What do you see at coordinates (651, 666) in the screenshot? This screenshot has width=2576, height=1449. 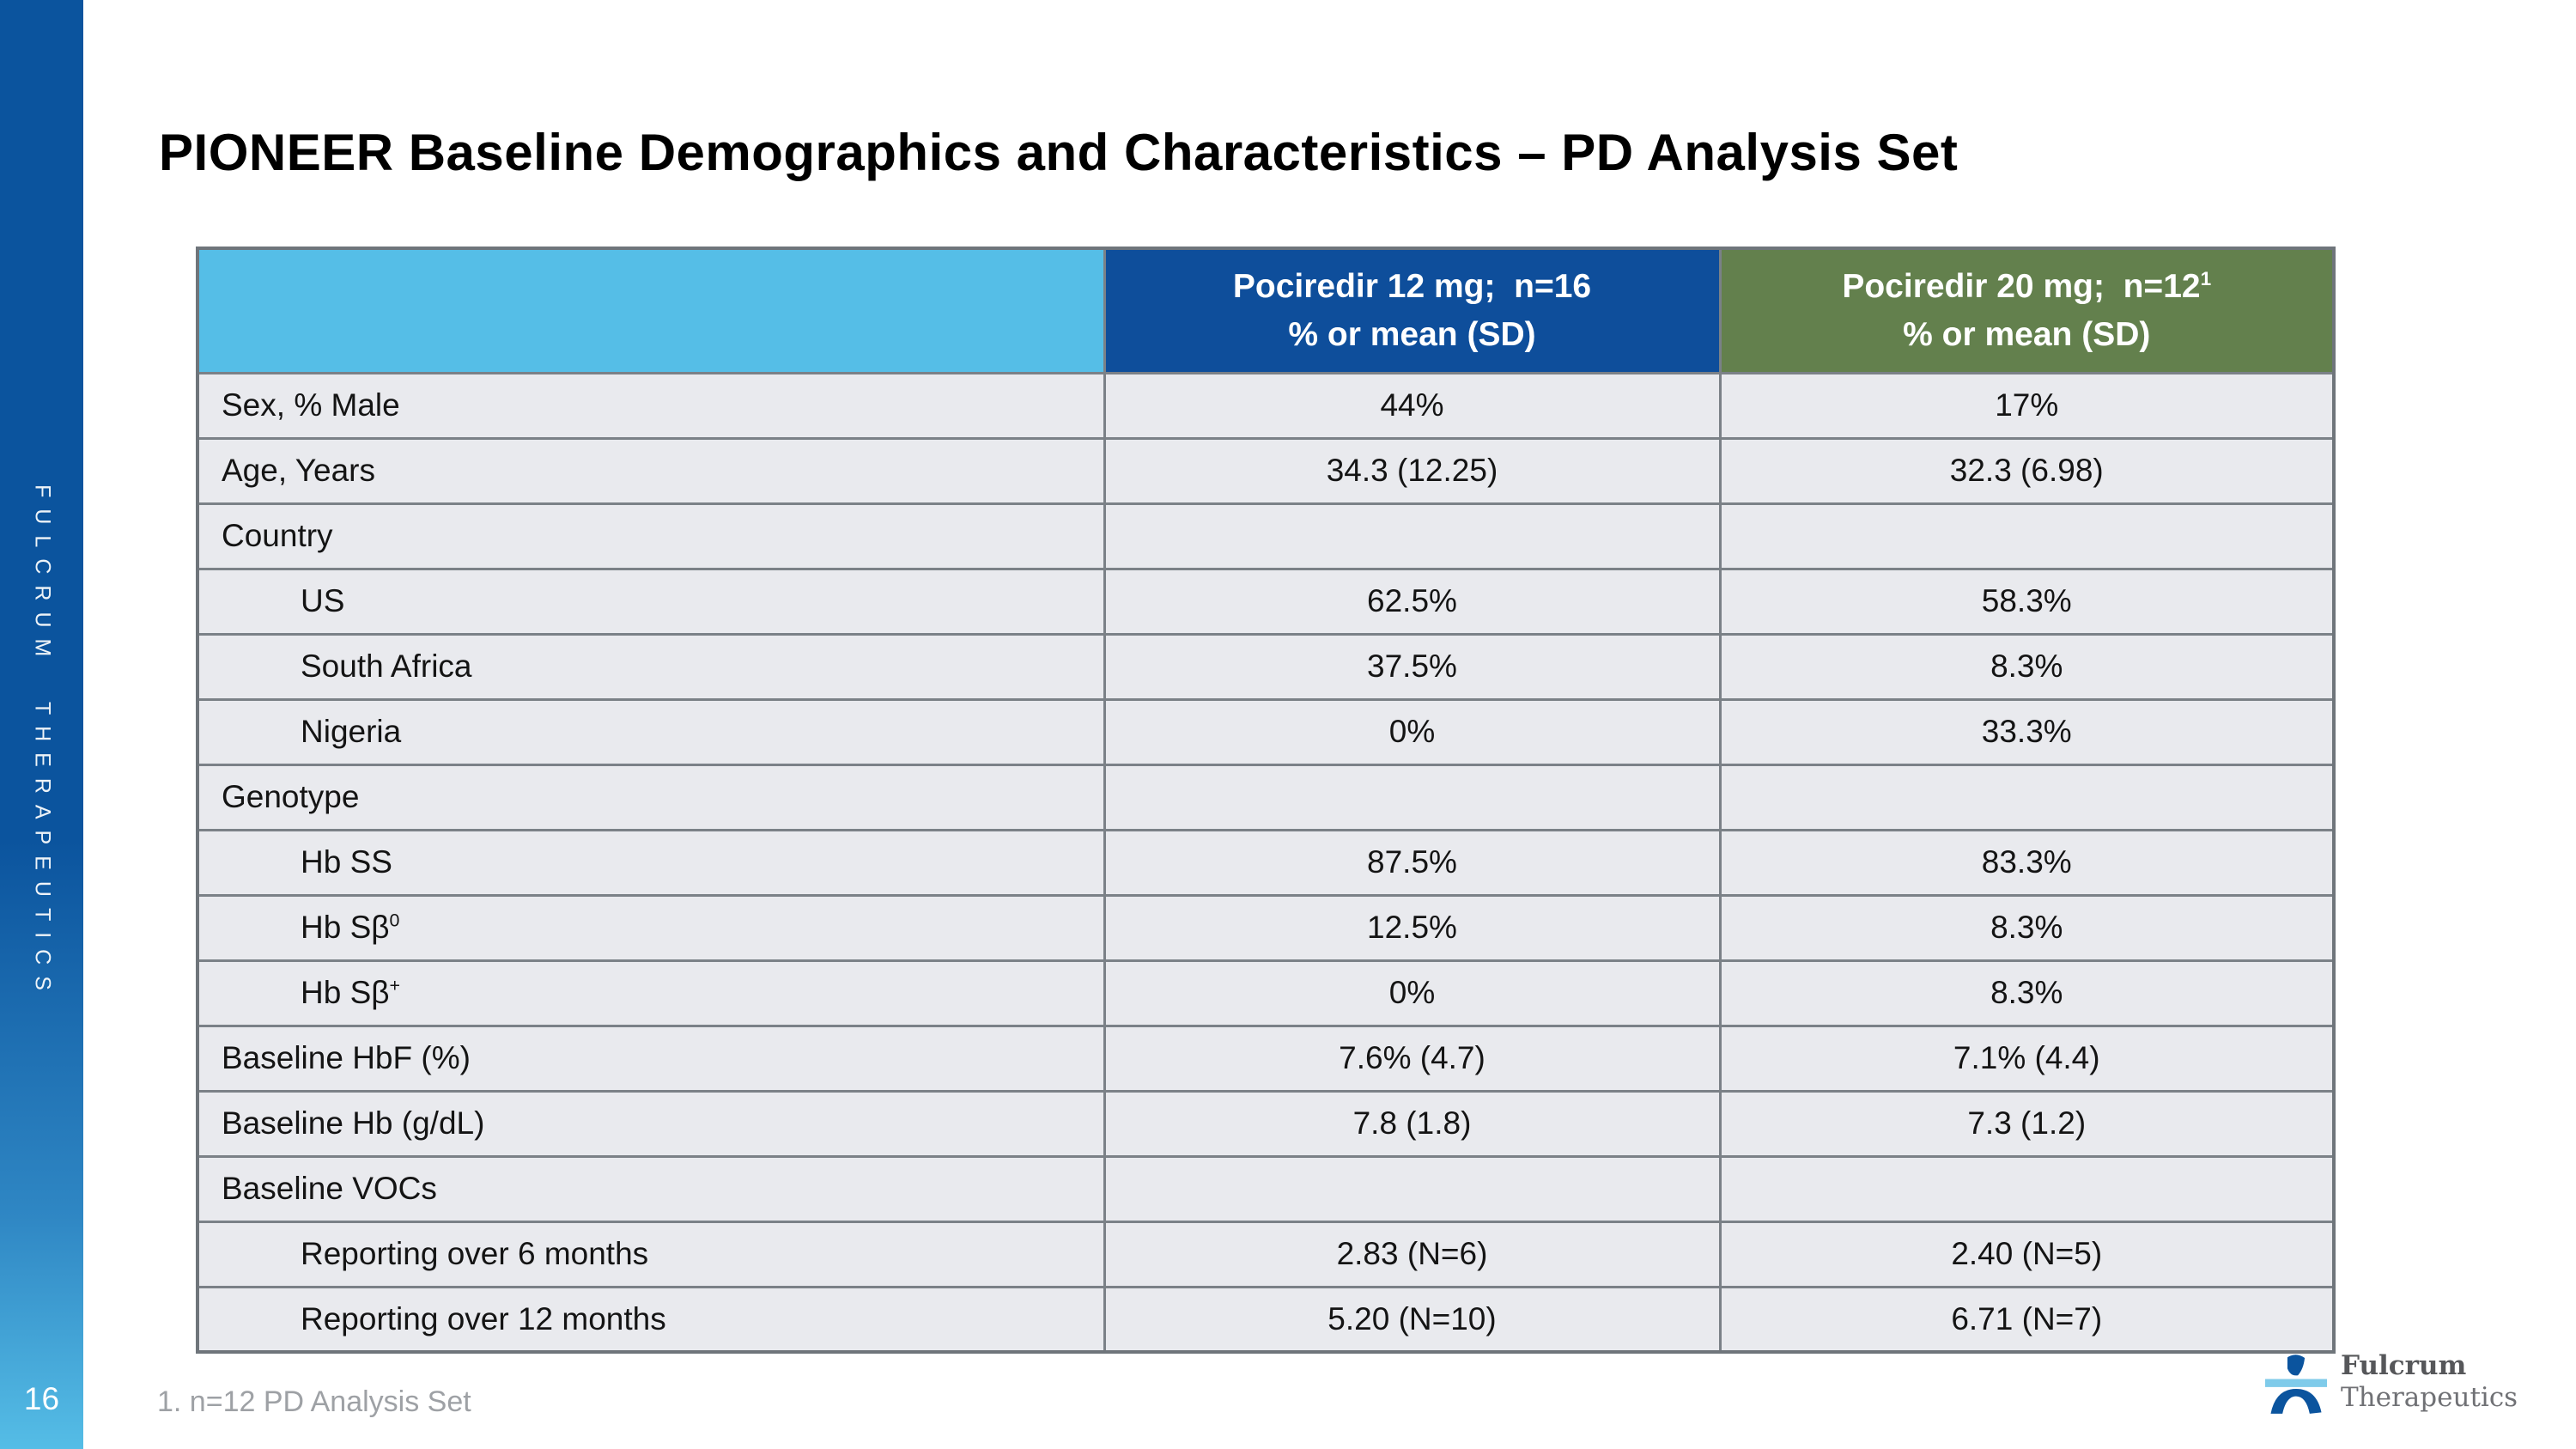 I see `row-label: South Africa` at bounding box center [651, 666].